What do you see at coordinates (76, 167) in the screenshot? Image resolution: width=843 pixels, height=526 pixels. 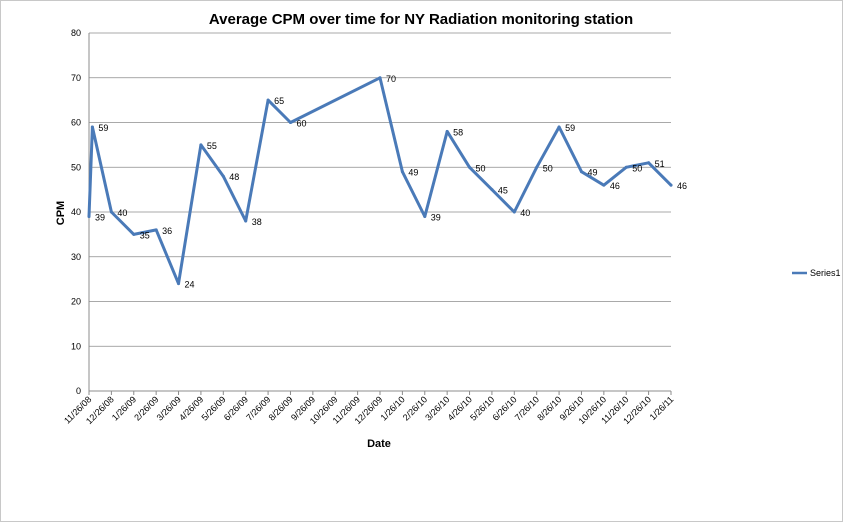 I see `y-tick-label: 50` at bounding box center [76, 167].